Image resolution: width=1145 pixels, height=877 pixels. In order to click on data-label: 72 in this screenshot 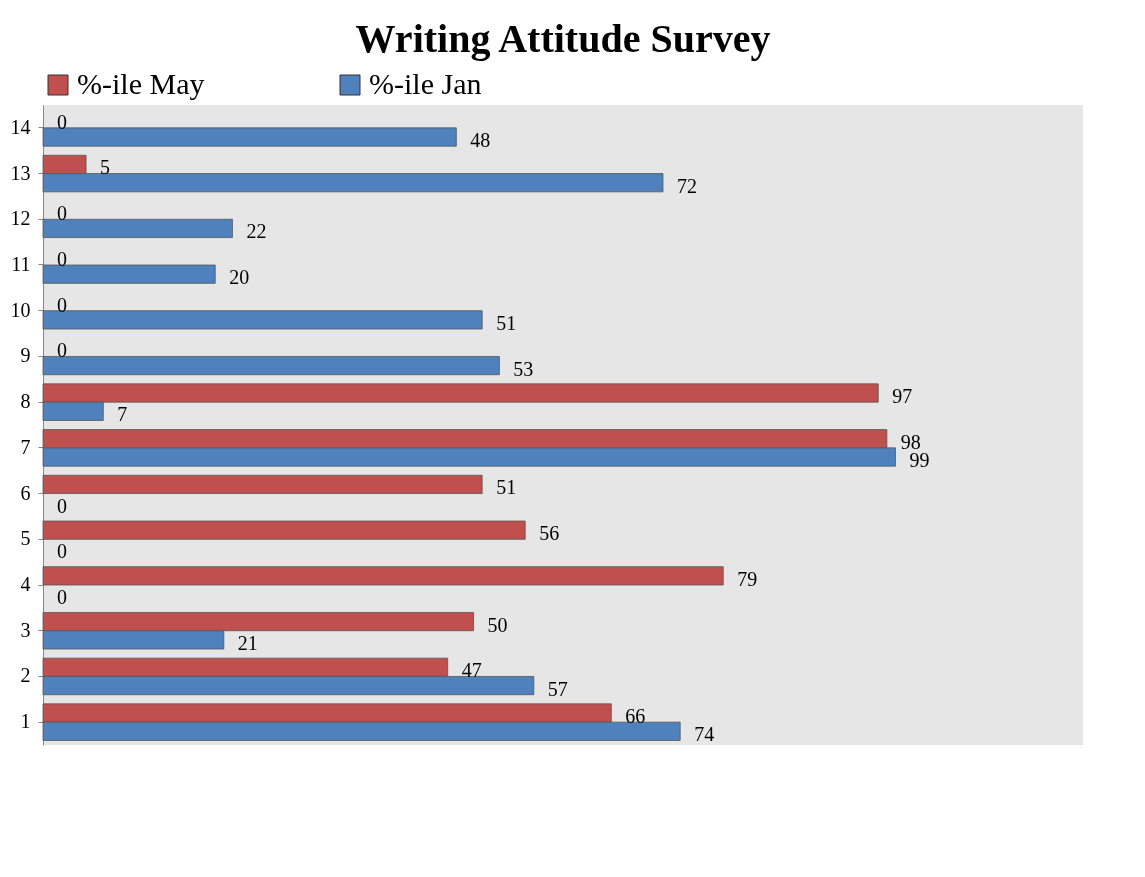, I will do `click(686, 185)`.